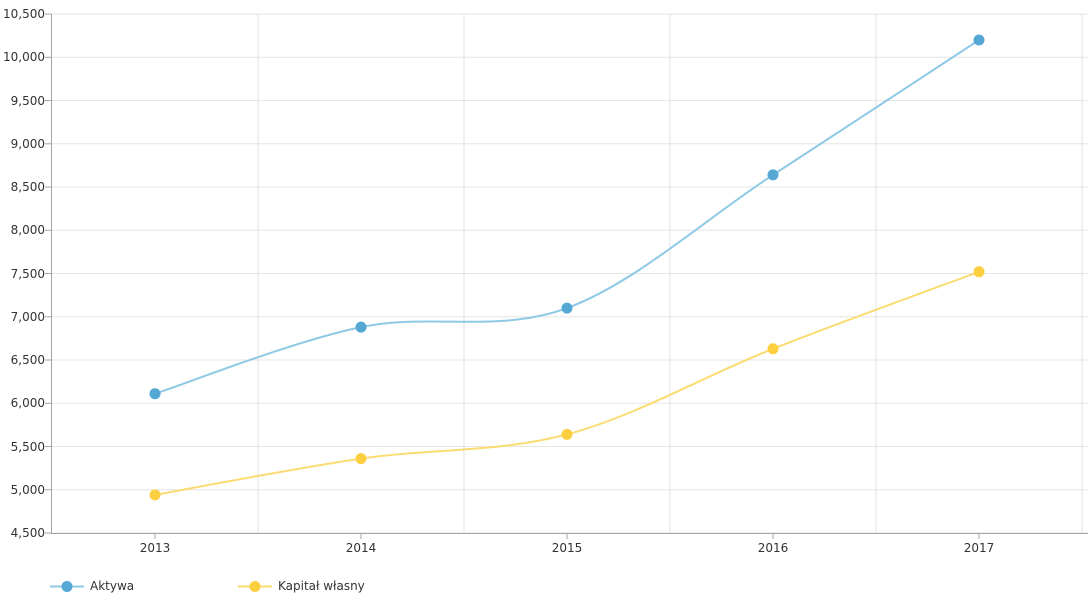 This screenshot has width=1088, height=603. Describe the element at coordinates (567, 548) in the screenshot. I see `x-axis-label: 2015` at that location.